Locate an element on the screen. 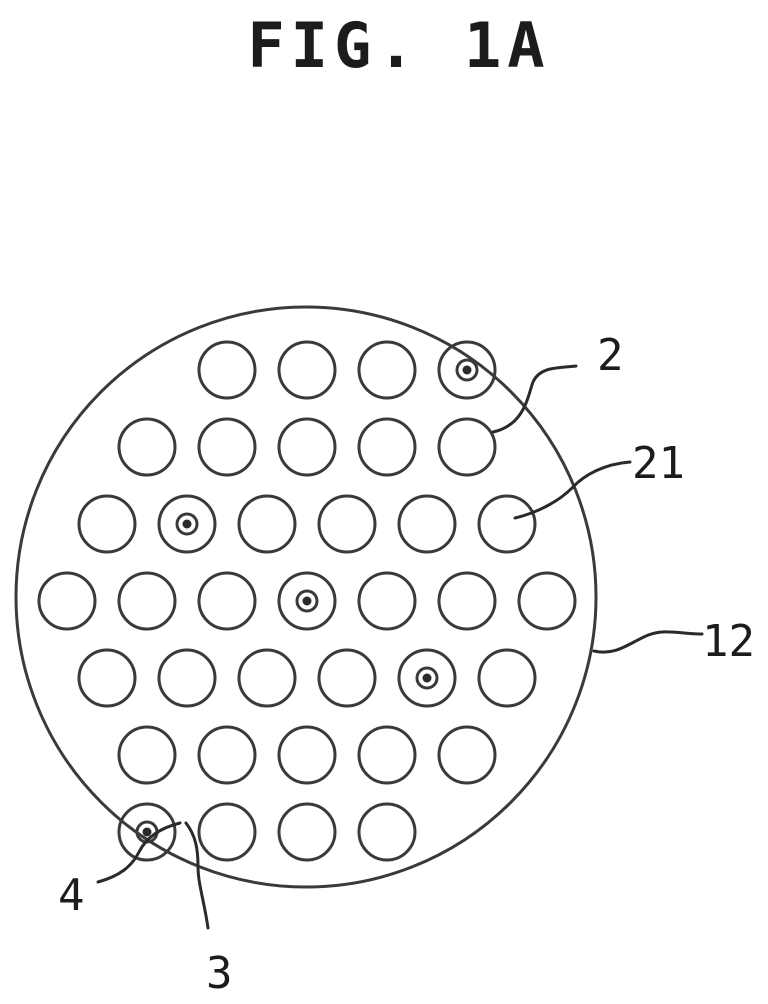 The image size is (768, 1004). label-rod-core: 3 is located at coordinates (219, 973).